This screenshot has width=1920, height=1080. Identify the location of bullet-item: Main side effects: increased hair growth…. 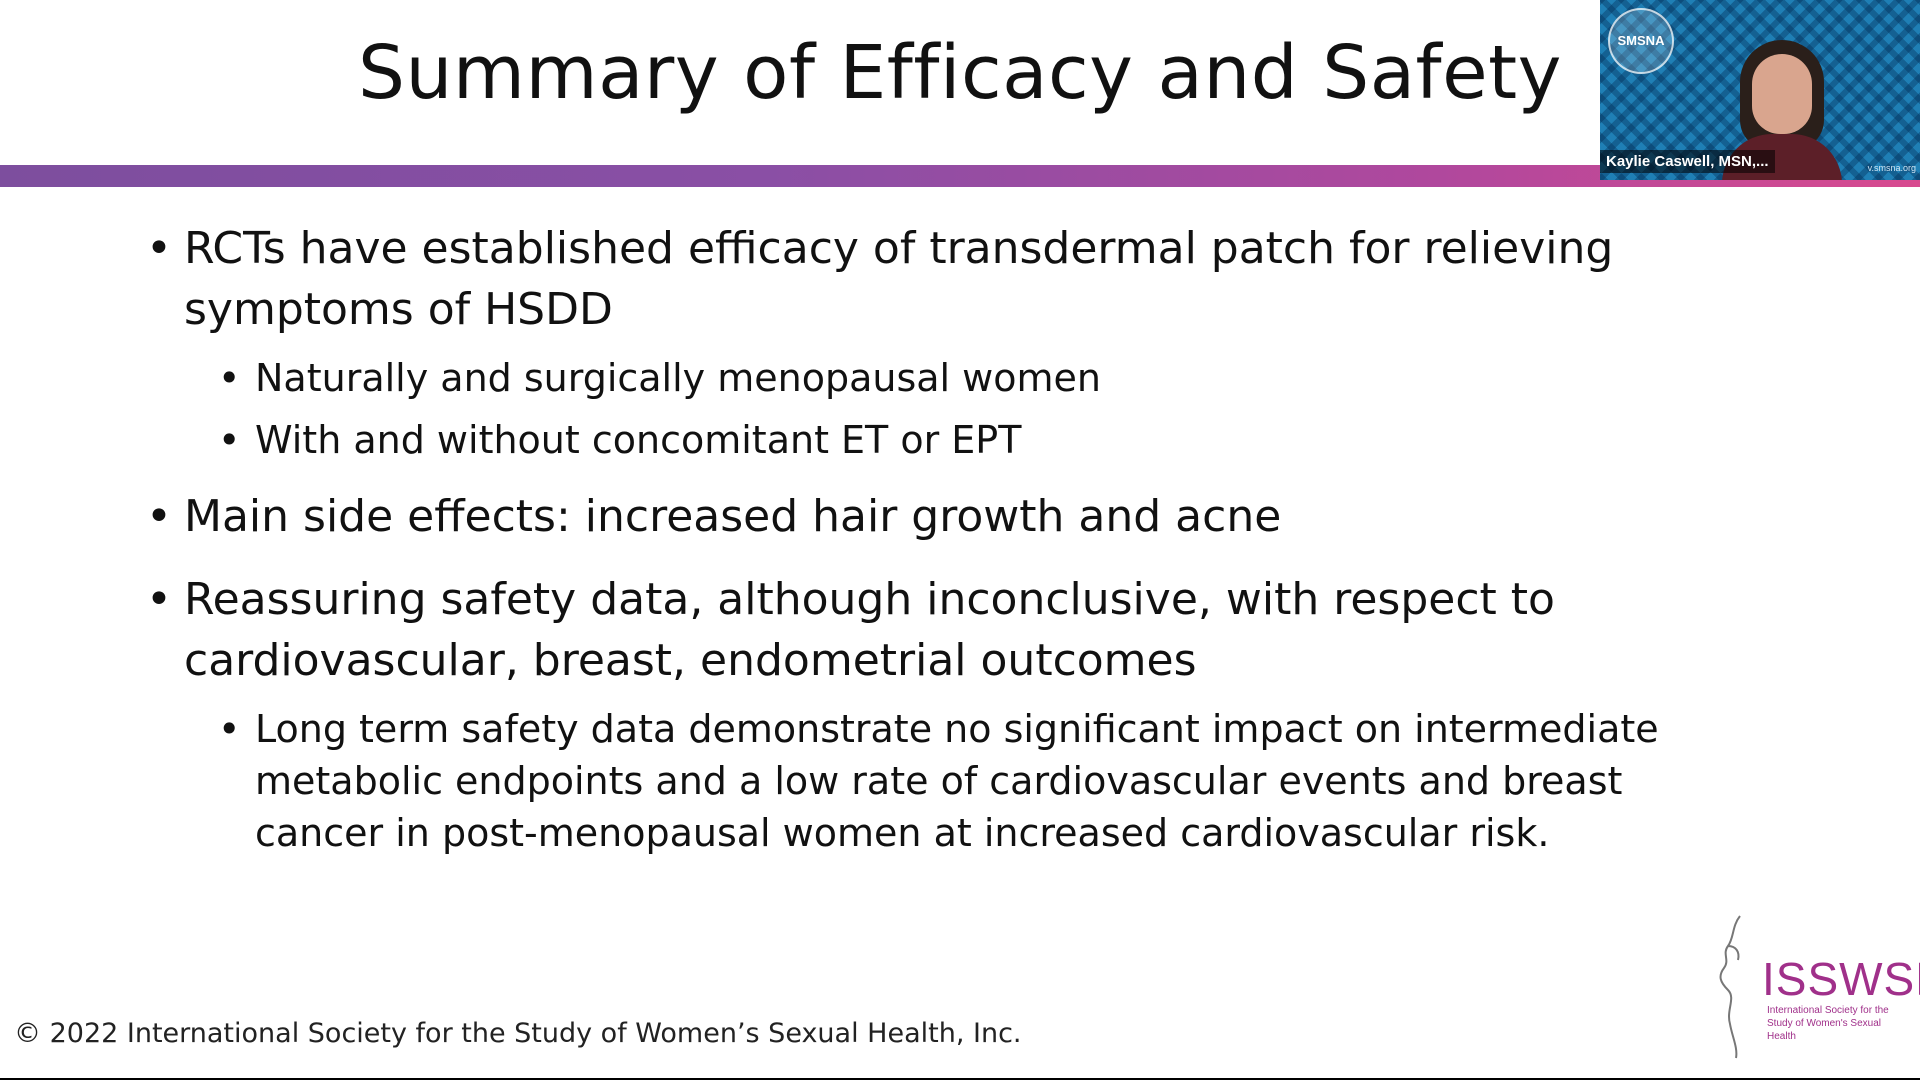
(920, 516).